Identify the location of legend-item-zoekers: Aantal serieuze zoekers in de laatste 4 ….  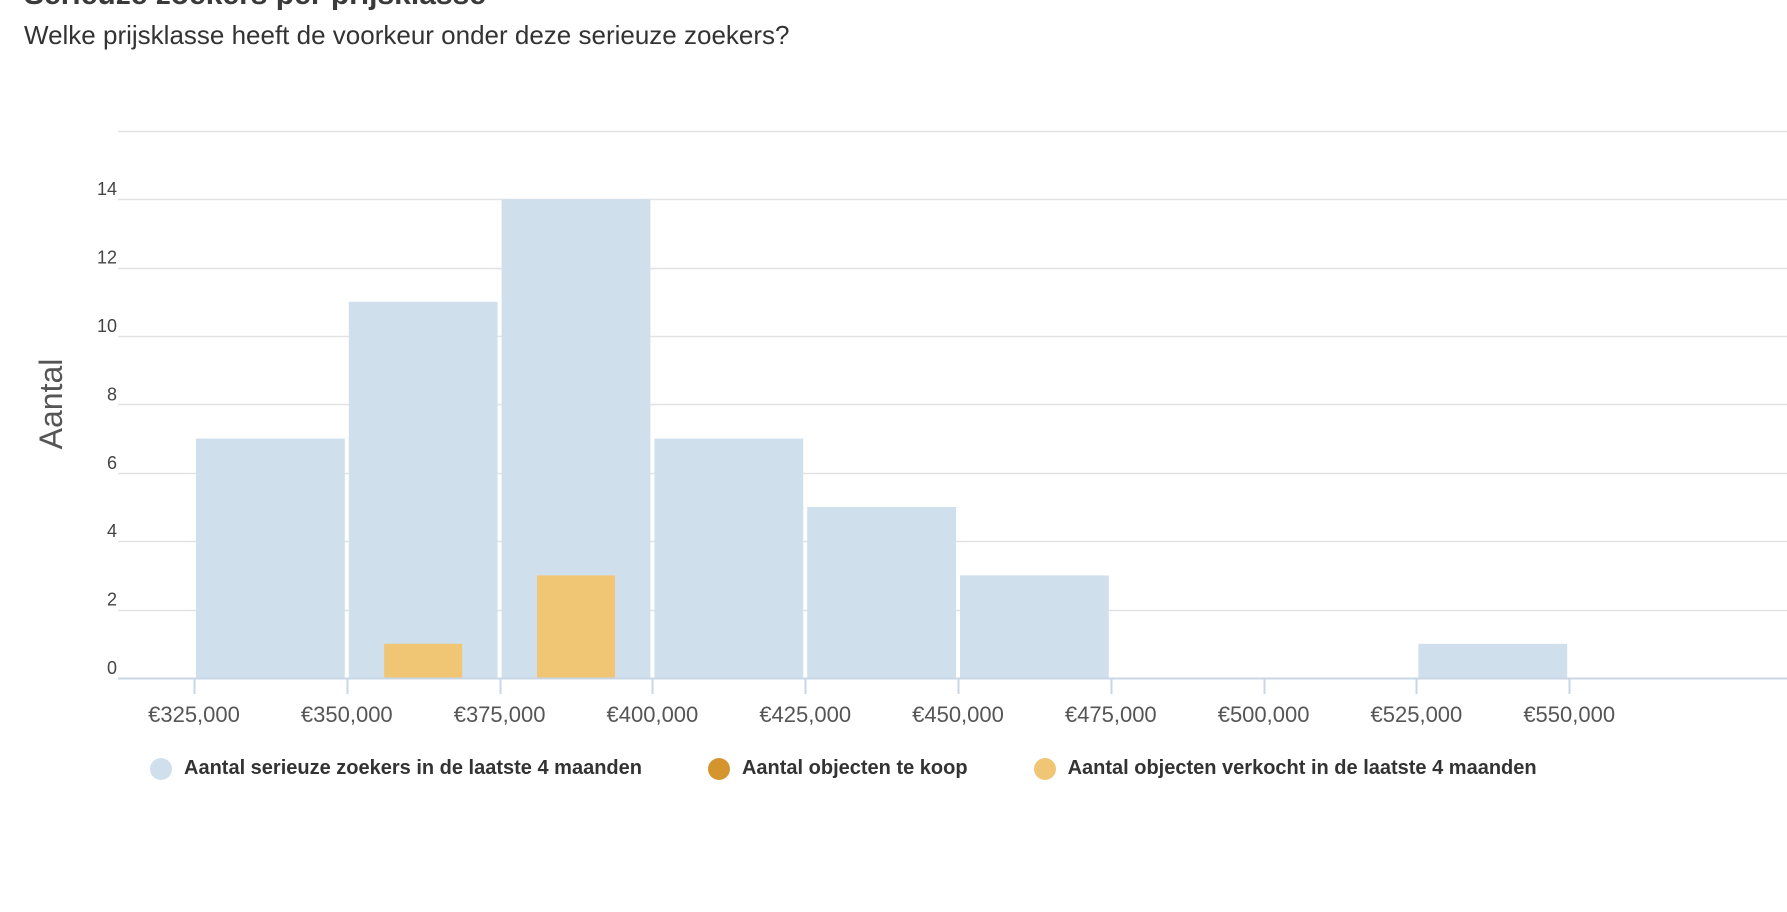
(396, 768).